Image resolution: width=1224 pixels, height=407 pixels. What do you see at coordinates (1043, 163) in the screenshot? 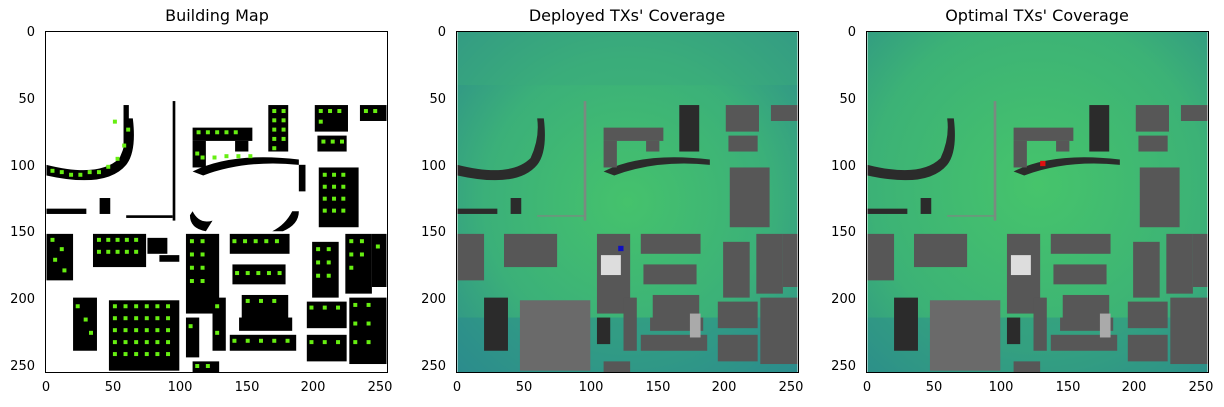
I see `optimal-tx-marker` at bounding box center [1043, 163].